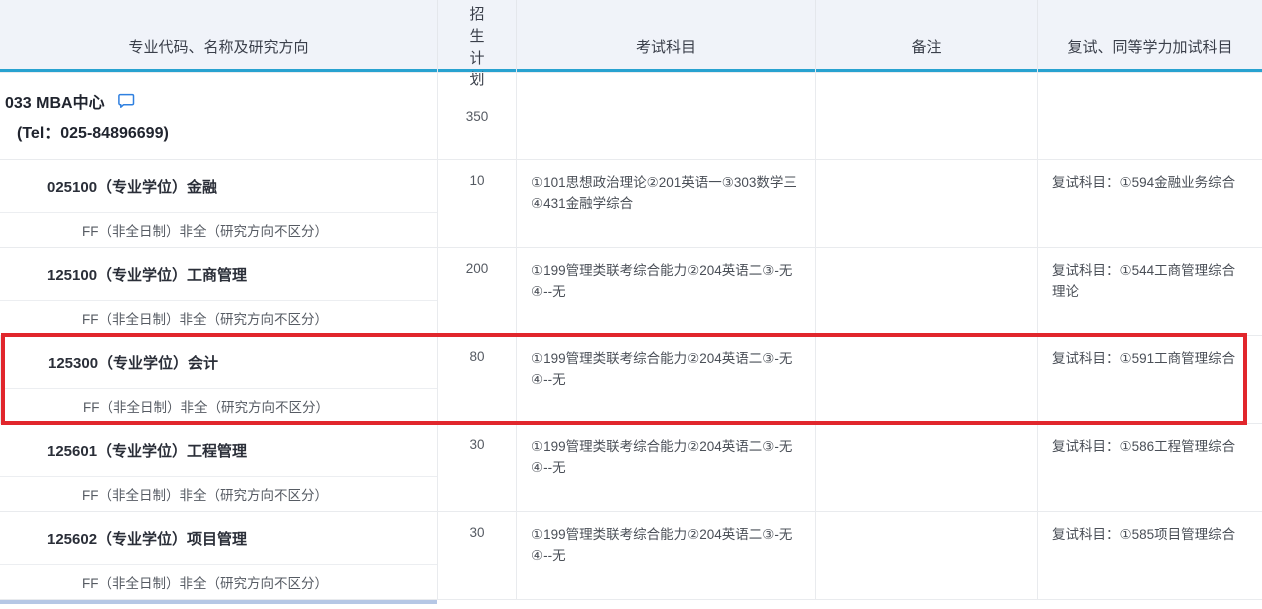 Image resolution: width=1262 pixels, height=609 pixels. What do you see at coordinates (476, 116) in the screenshot?
I see `department-plan: 350` at bounding box center [476, 116].